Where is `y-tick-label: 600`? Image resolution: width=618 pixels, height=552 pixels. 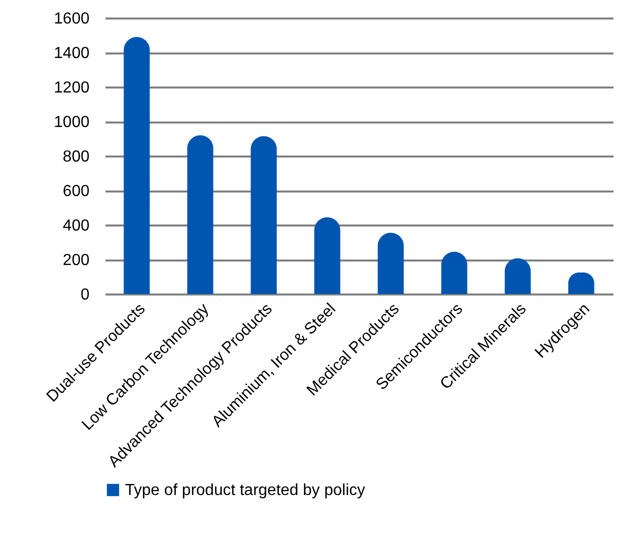
y-tick-label: 600 is located at coordinates (76, 191).